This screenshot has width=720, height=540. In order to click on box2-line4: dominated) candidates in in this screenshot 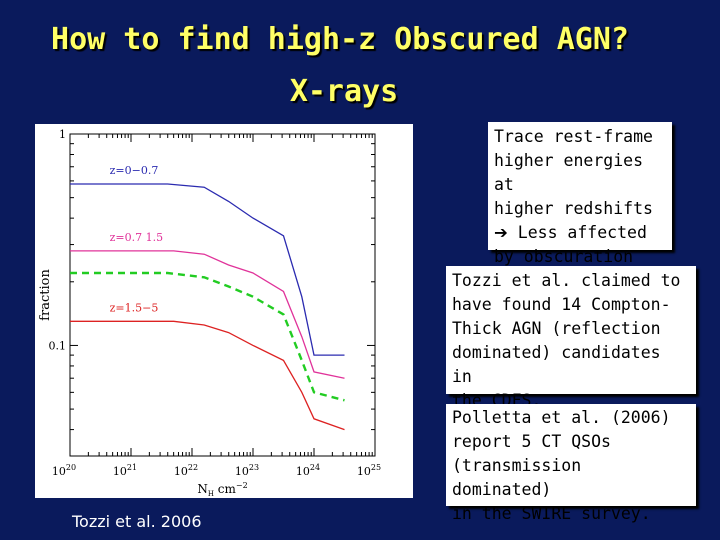, I will do `click(556, 364)`.